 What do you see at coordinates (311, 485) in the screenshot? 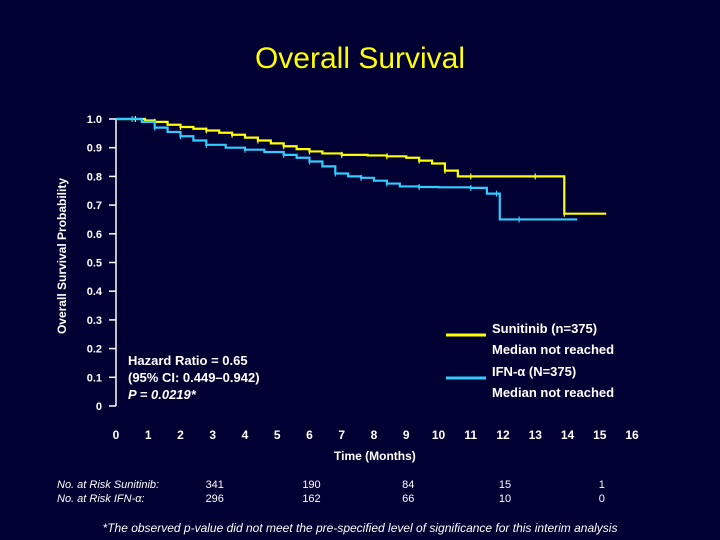
I see `risk-value-sunitinib: 190` at bounding box center [311, 485].